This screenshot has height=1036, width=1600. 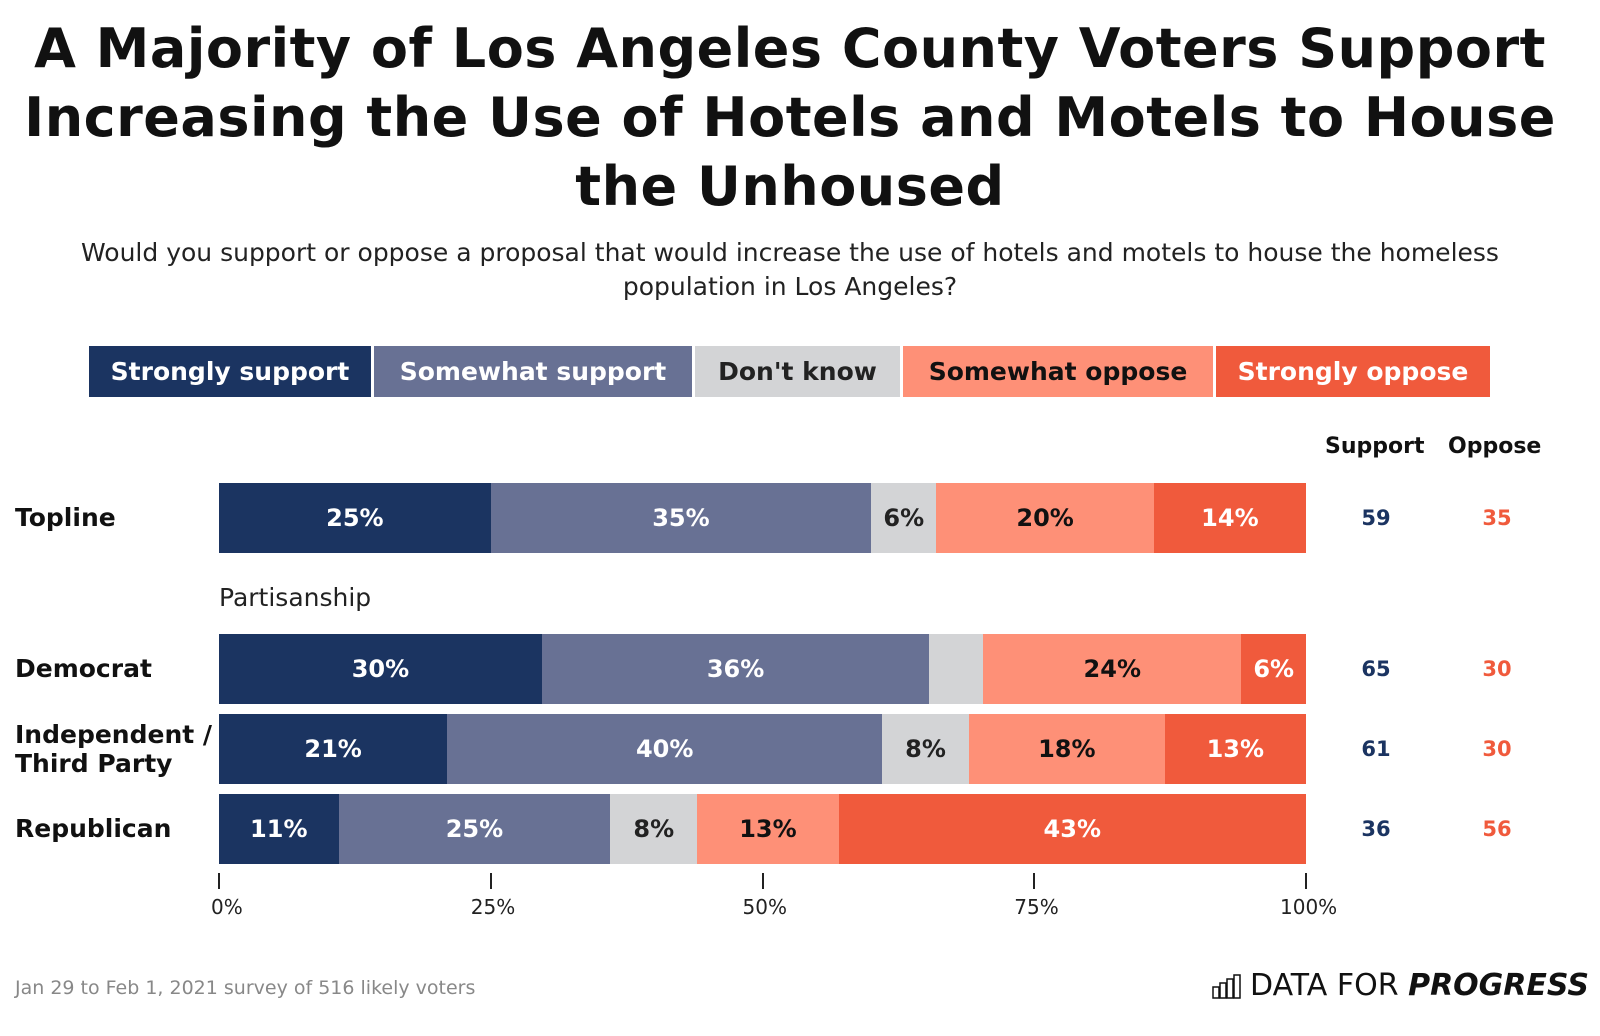 What do you see at coordinates (533, 371) in the screenshot?
I see `legend-item: Somewhat support` at bounding box center [533, 371].